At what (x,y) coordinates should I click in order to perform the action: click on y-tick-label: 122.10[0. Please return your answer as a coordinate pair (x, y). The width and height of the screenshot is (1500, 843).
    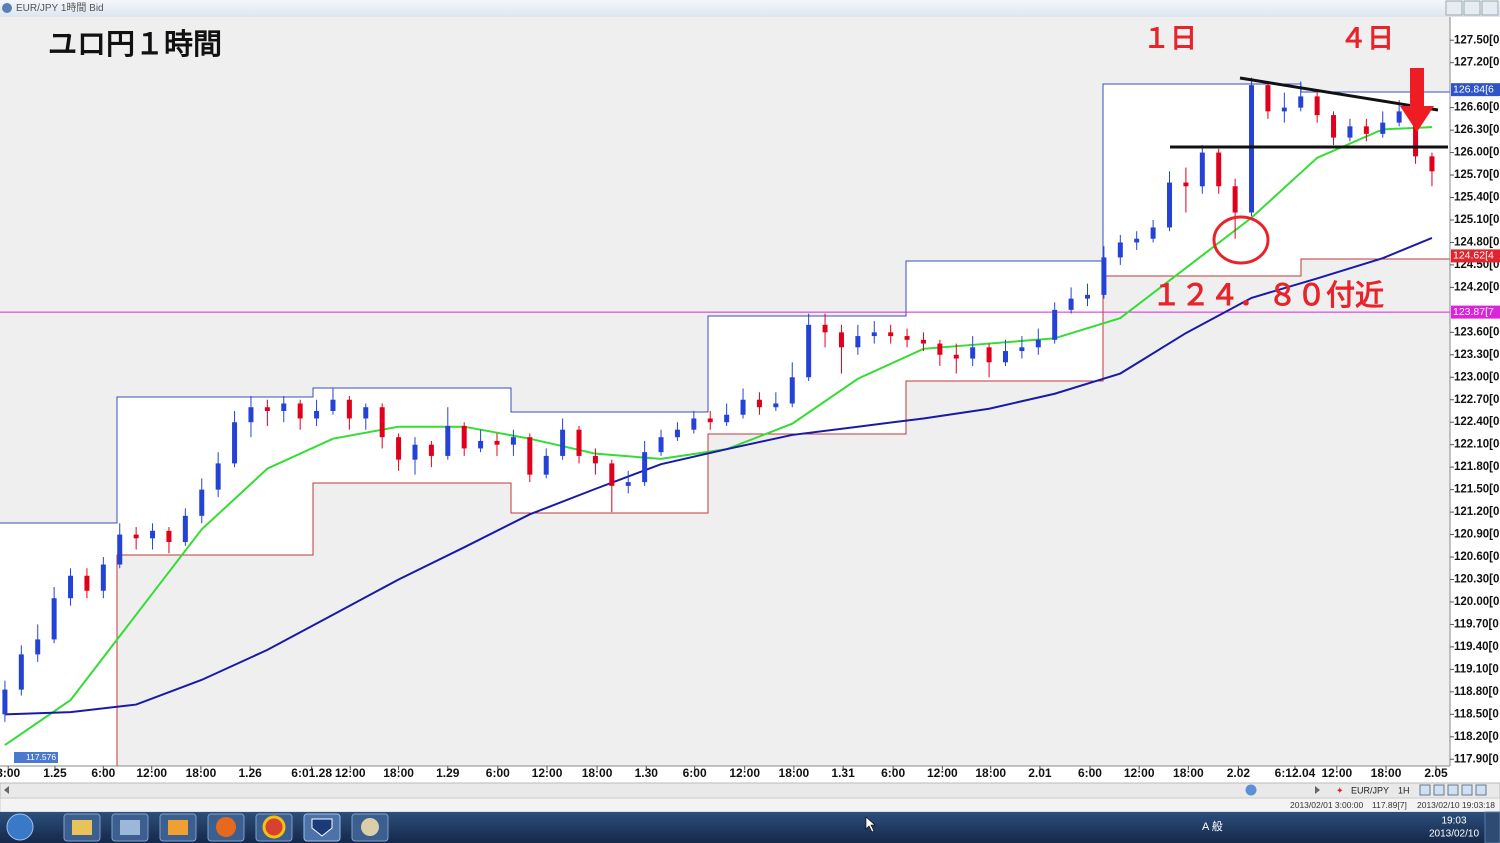
    Looking at the image, I should click on (1476, 445).